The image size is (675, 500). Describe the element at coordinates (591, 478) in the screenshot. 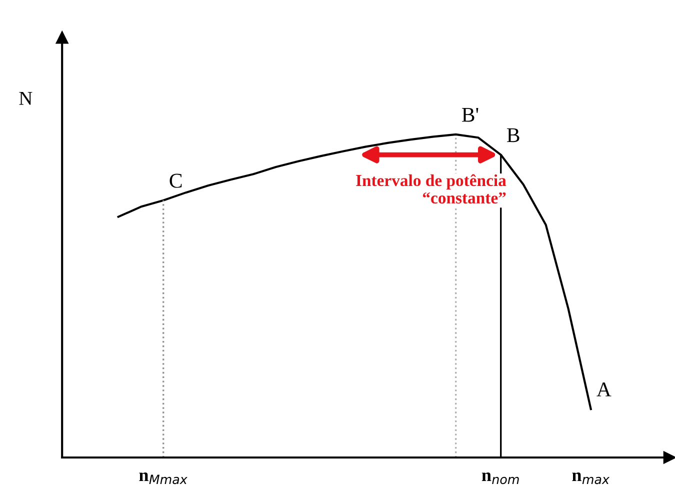

I see `x-tick-label: n$_{max}$` at that location.